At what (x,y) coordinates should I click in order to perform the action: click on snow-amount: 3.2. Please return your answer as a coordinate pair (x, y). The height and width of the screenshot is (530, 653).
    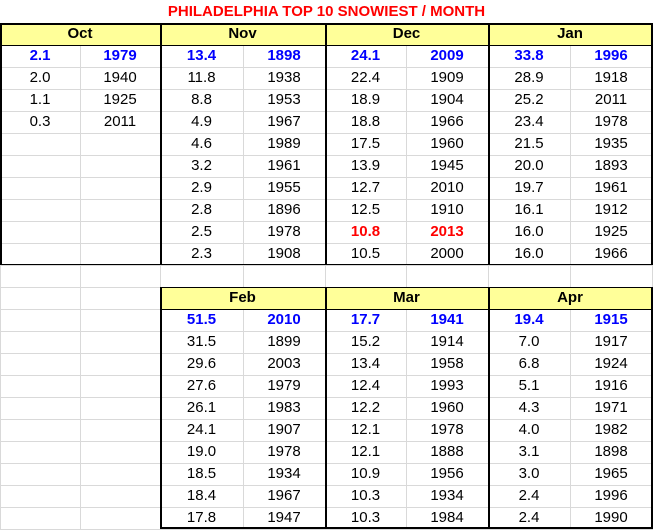
    Looking at the image, I should click on (201, 165).